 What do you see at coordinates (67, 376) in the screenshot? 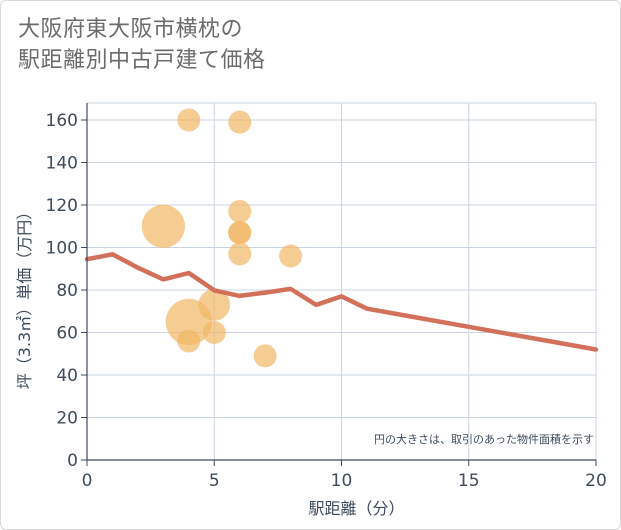
I see `y-tick-label: 40` at bounding box center [67, 376].